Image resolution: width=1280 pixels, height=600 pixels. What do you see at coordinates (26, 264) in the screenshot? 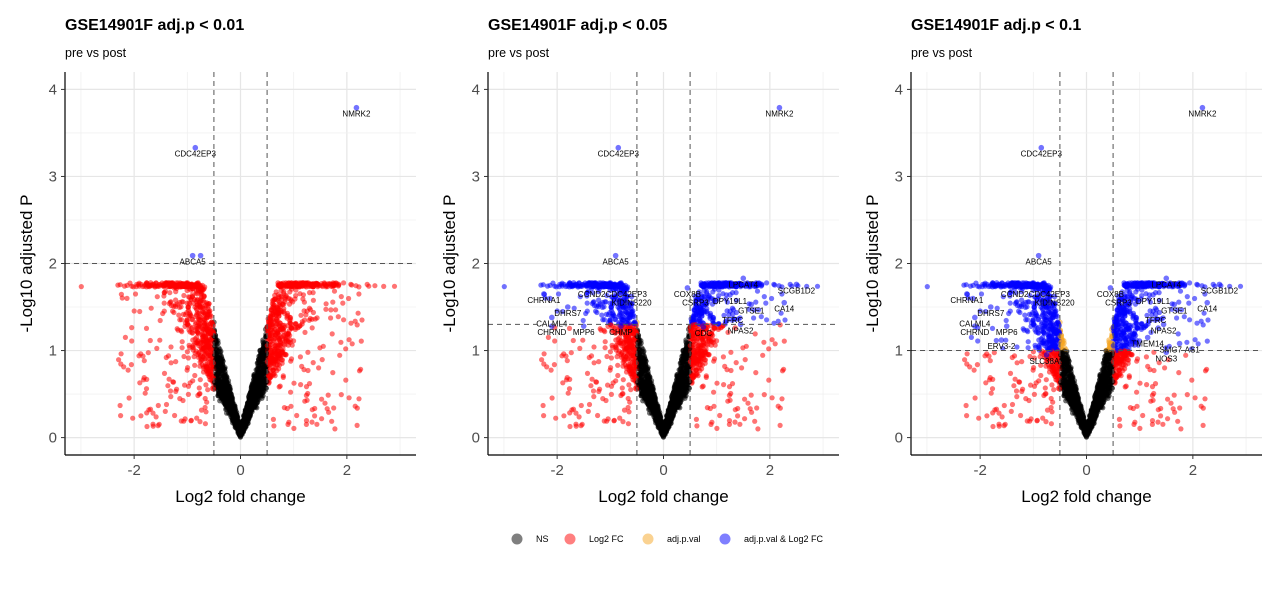
I see `y-axis-label: -Log10 adjusted P` at bounding box center [26, 264].